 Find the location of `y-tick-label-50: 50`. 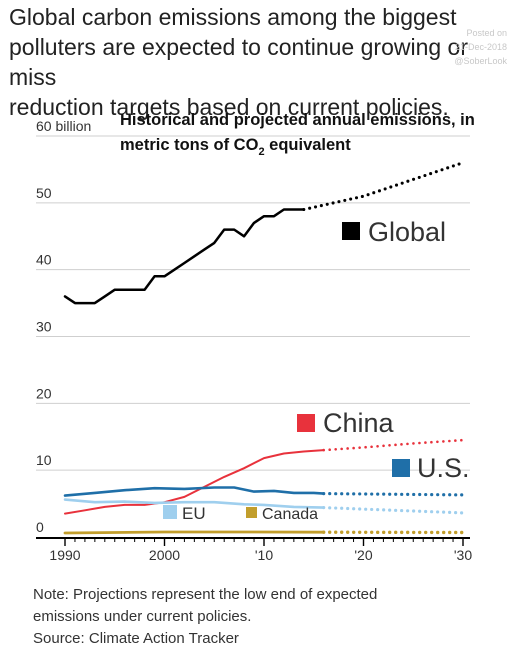

y-tick-label-50: 50 is located at coordinates (44, 193).